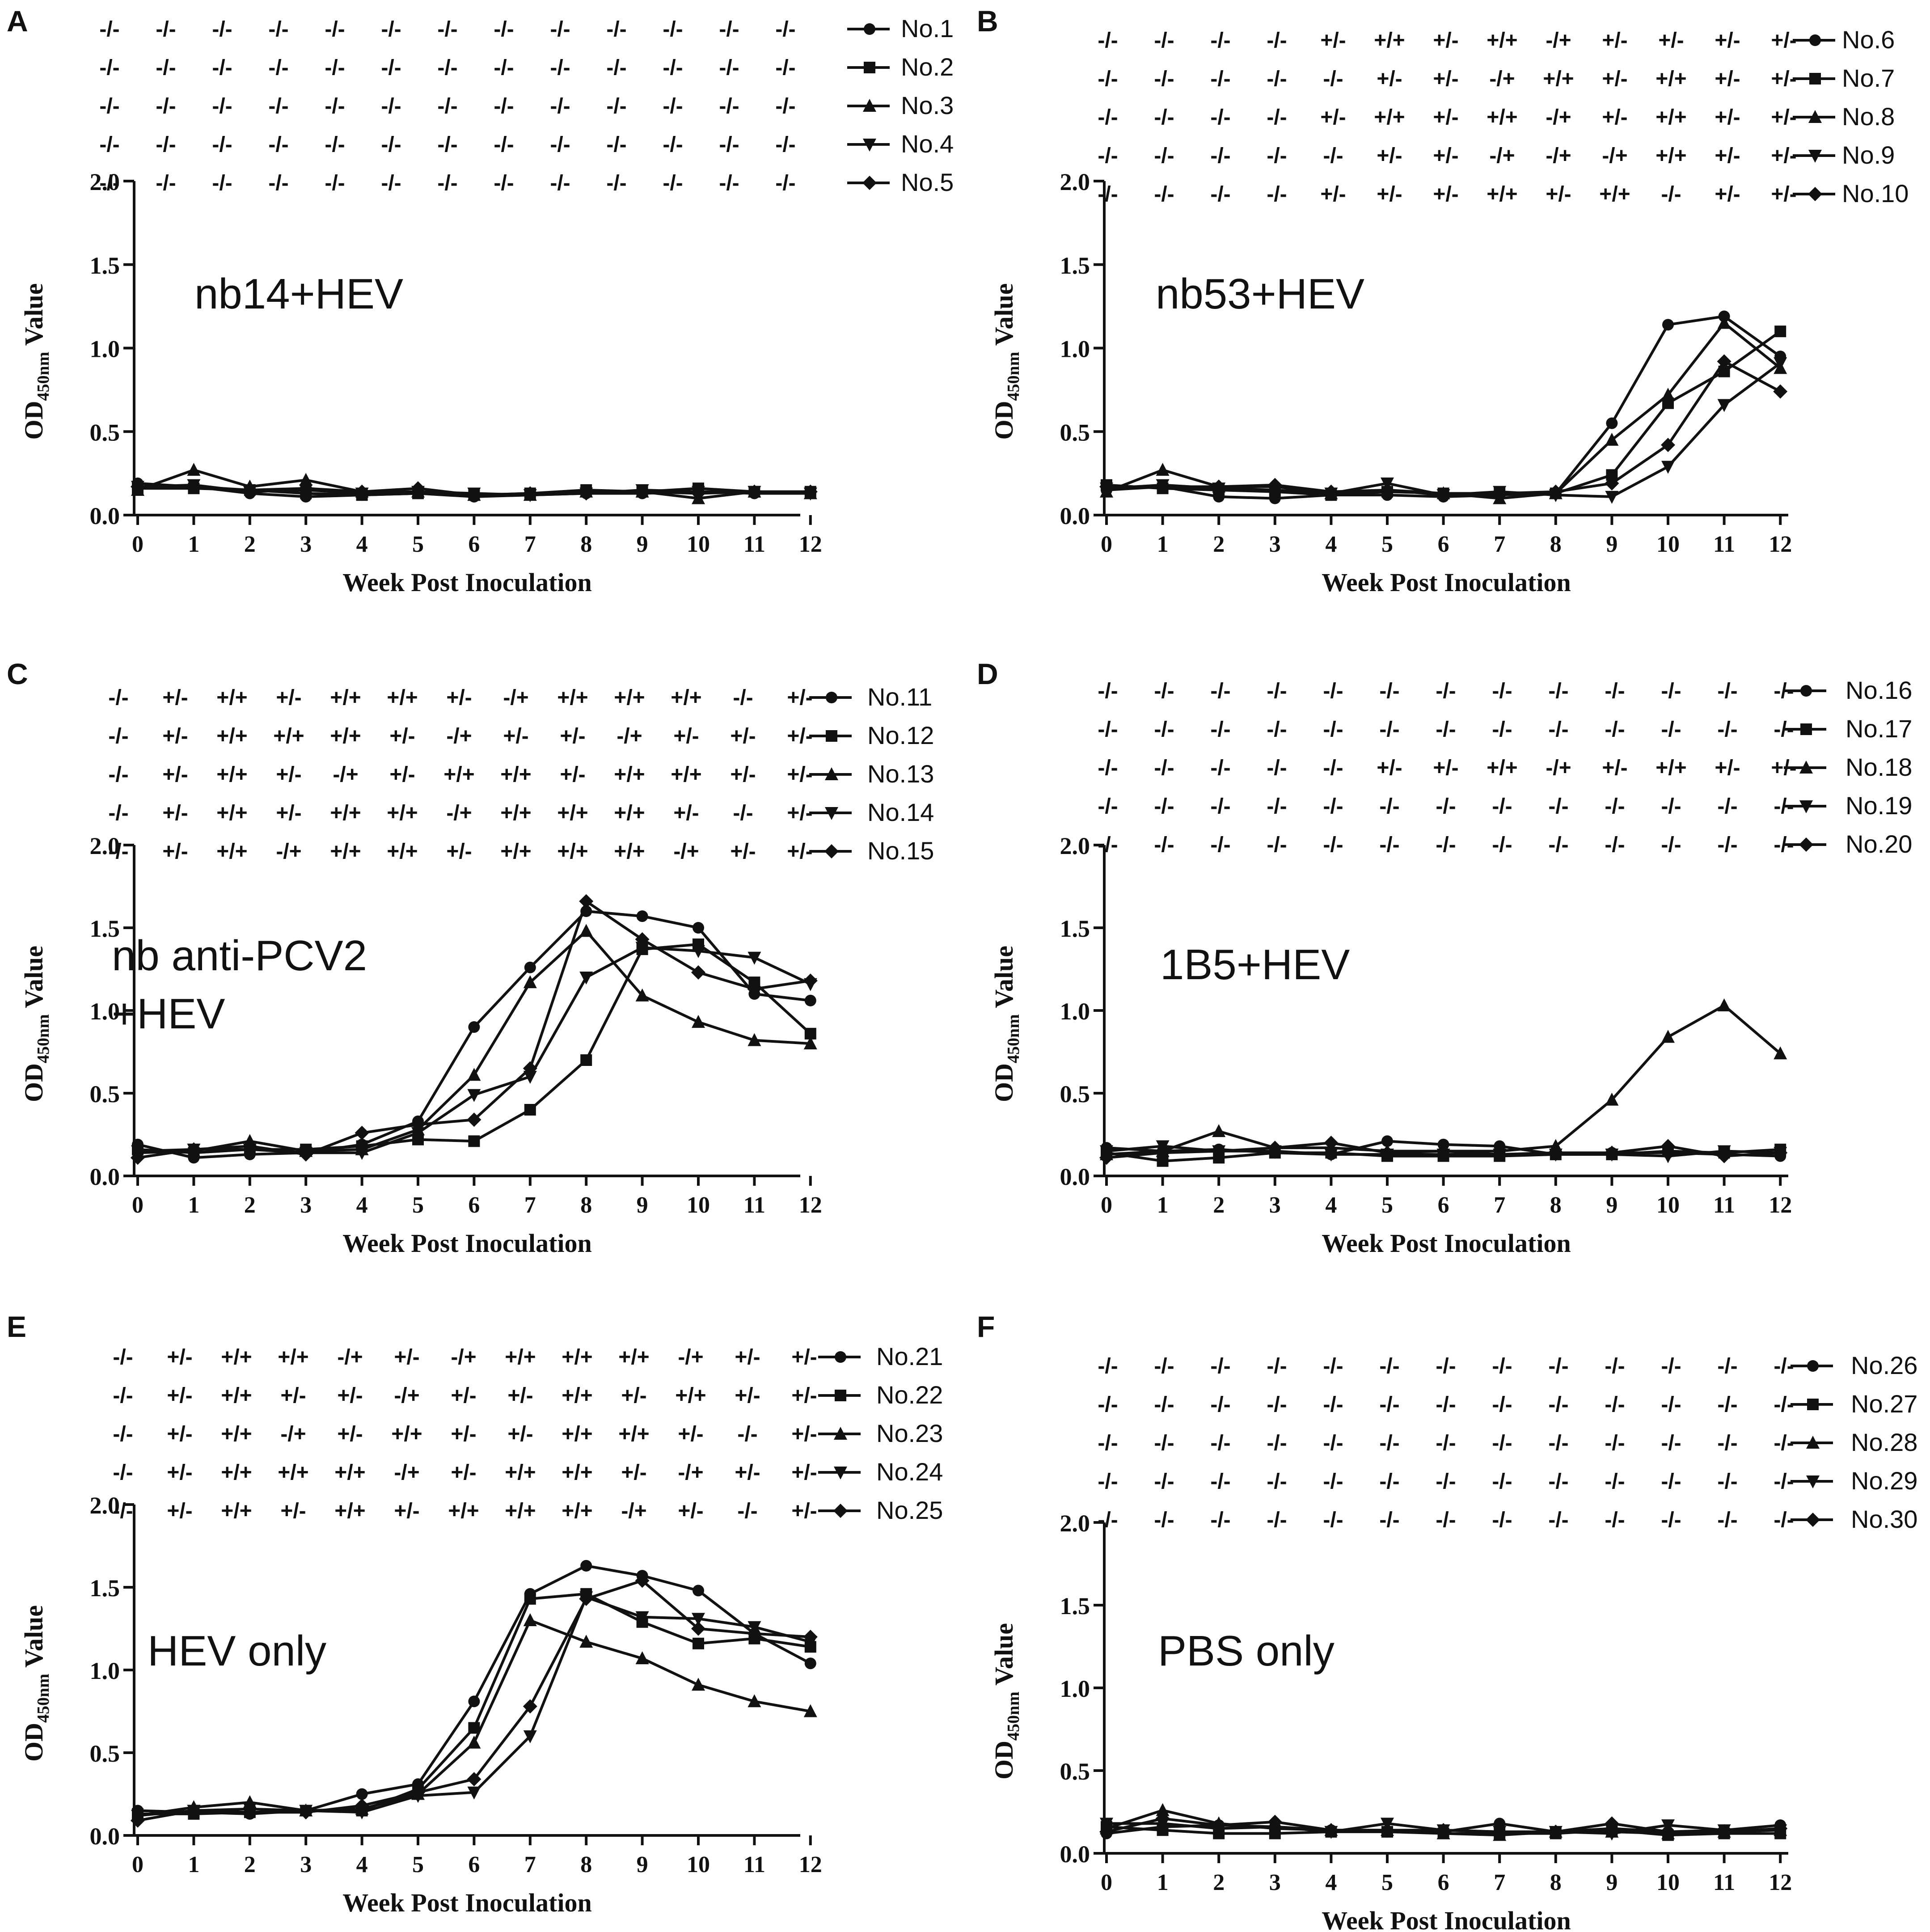 This screenshot has height=1932, width=1930. I want to click on chart-title: nb53+HEV, so click(1260, 294).